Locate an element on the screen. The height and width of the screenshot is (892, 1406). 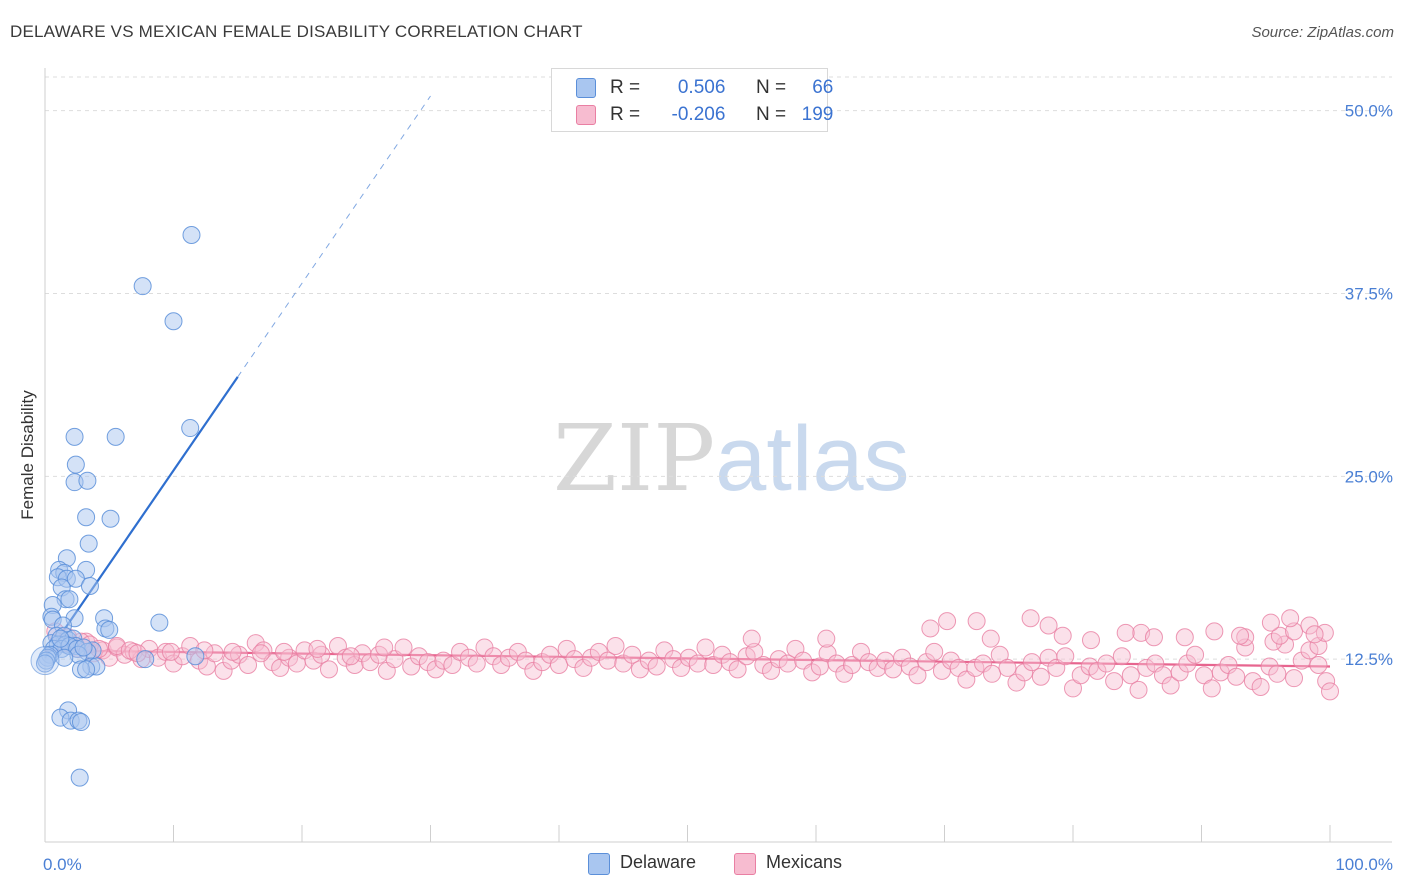
x-tick-label: 0.0% is located at coordinates (62, 864).